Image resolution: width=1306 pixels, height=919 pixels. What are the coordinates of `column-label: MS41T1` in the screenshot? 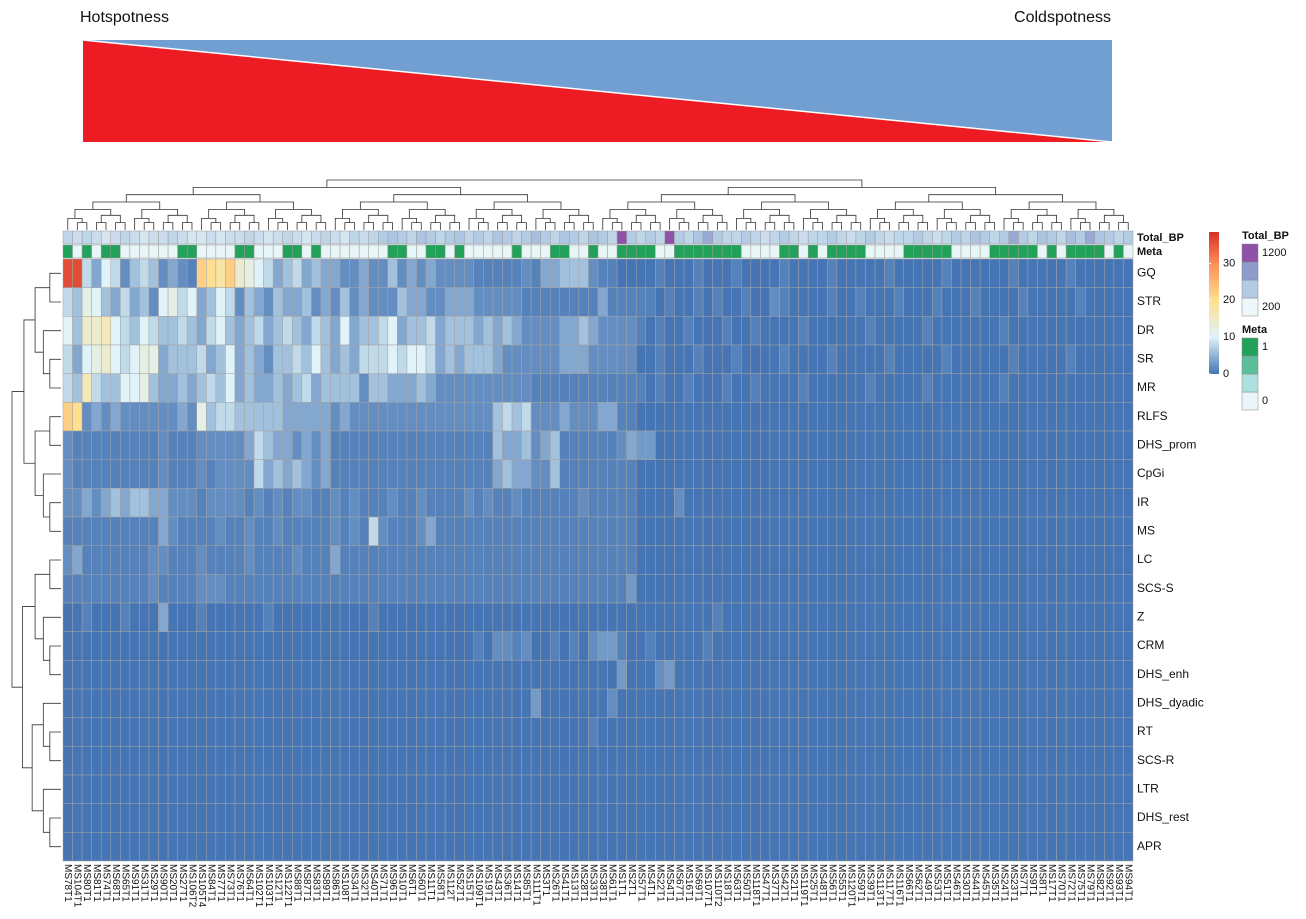 It's located at (564, 883).